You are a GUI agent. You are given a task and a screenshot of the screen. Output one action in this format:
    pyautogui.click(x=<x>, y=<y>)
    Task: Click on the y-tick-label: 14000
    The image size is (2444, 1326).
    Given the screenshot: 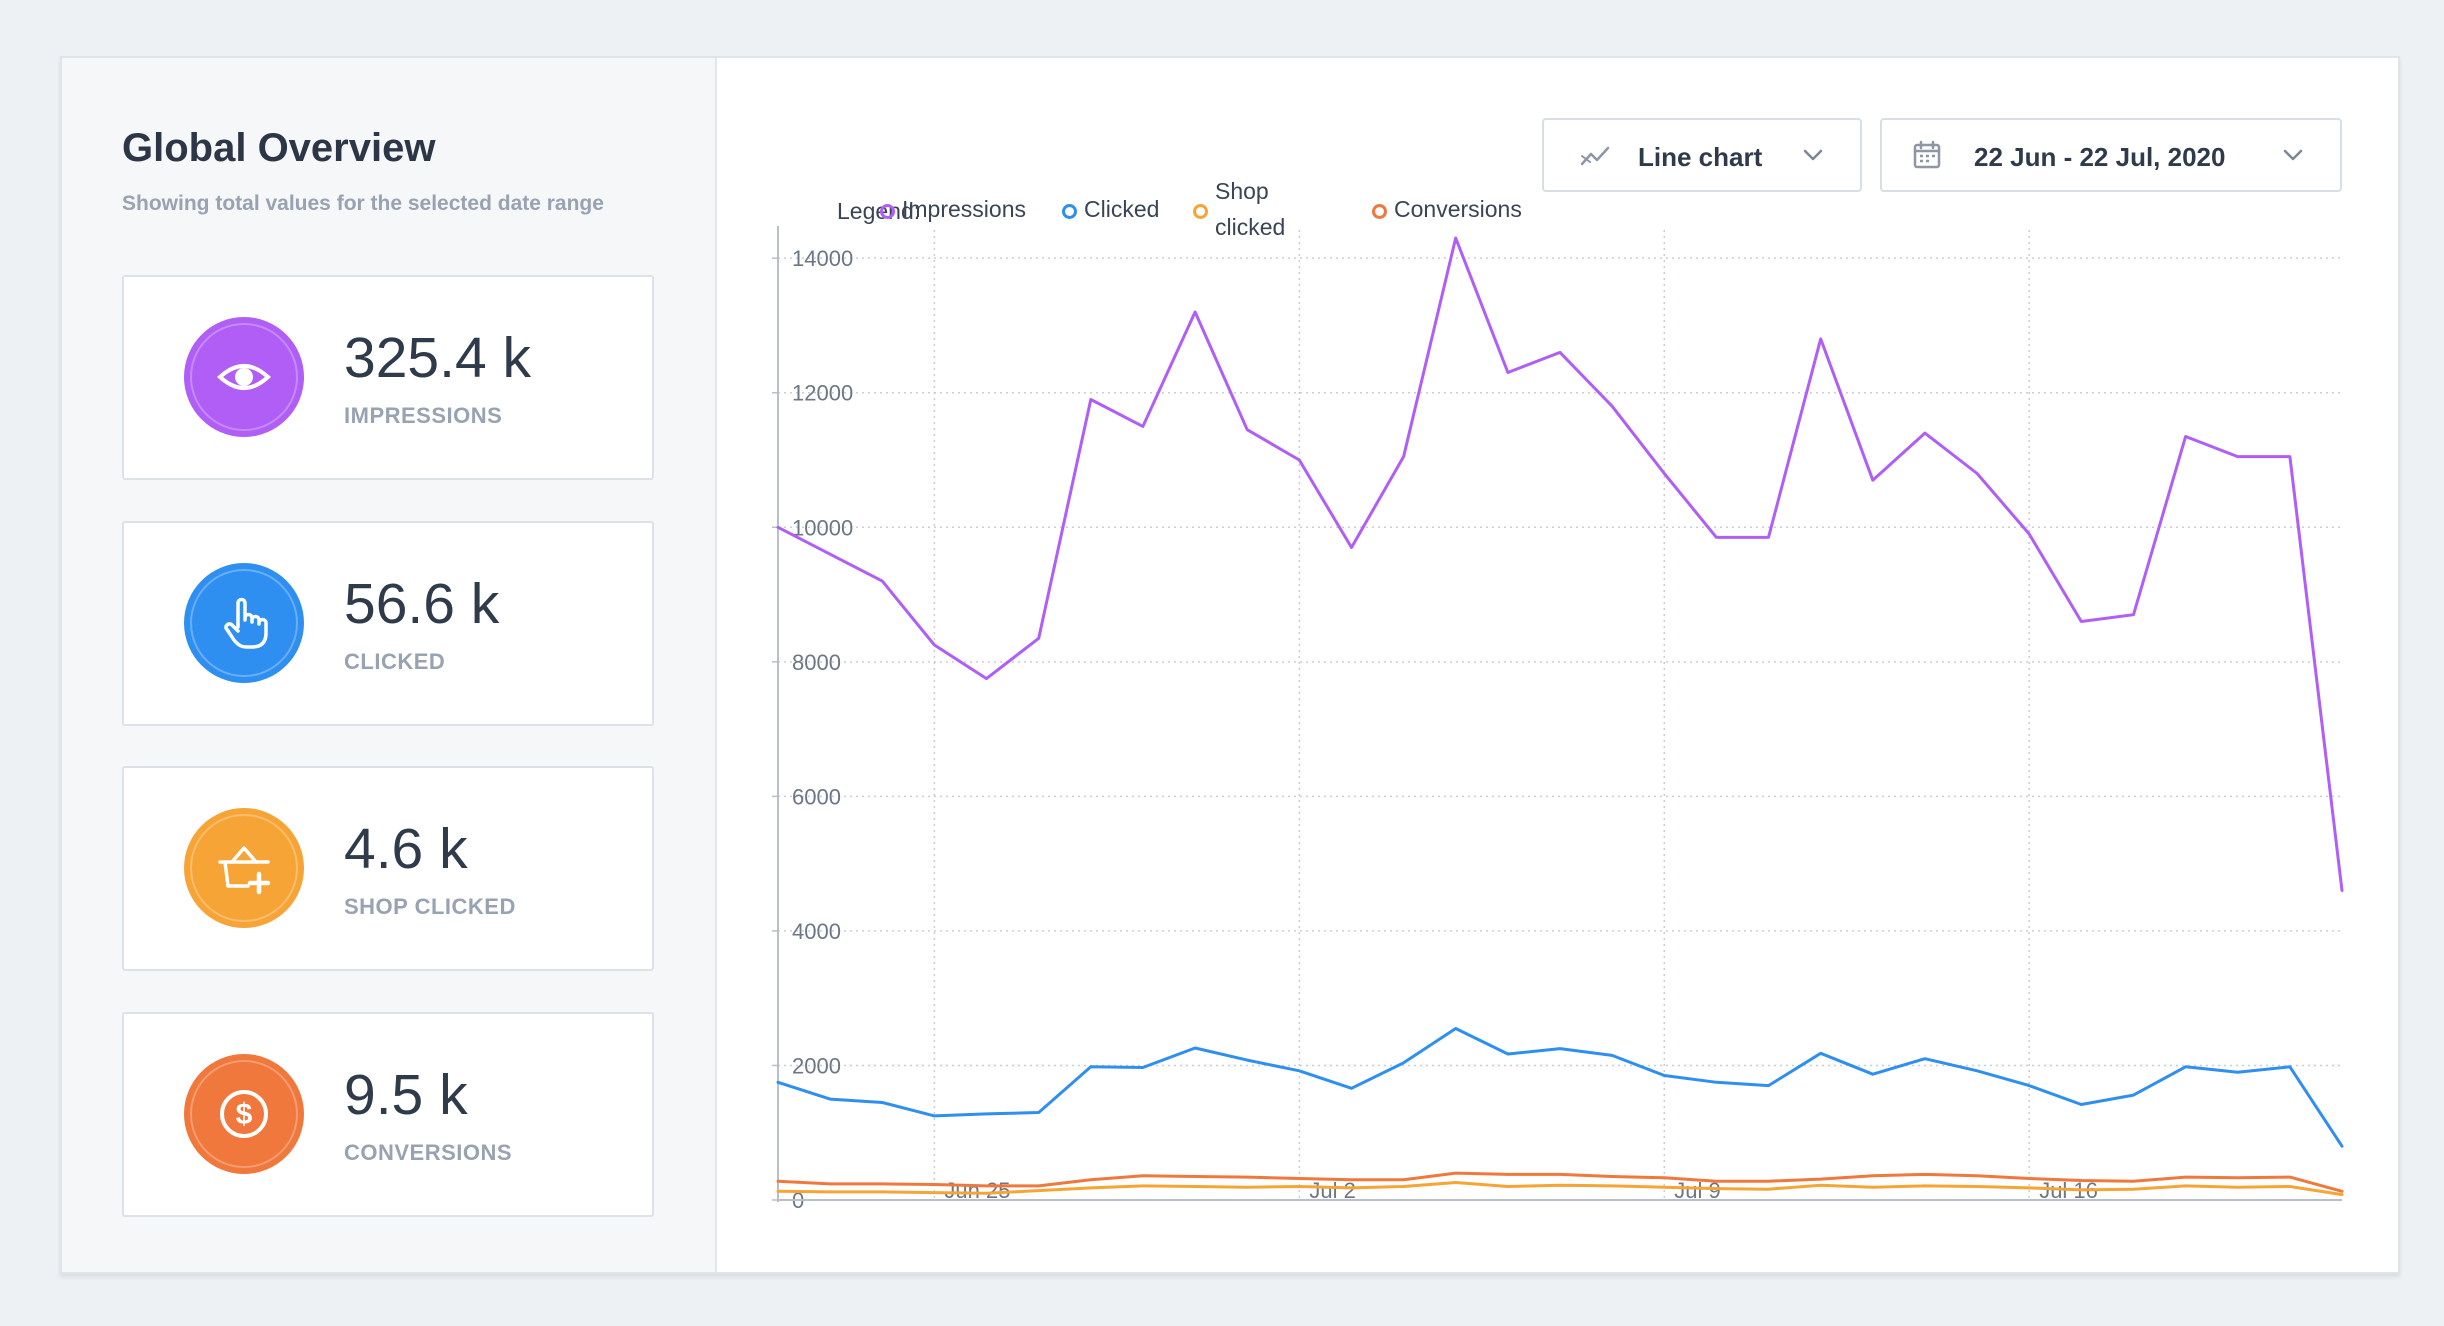 What is the action you would take?
    pyautogui.click(x=822, y=258)
    